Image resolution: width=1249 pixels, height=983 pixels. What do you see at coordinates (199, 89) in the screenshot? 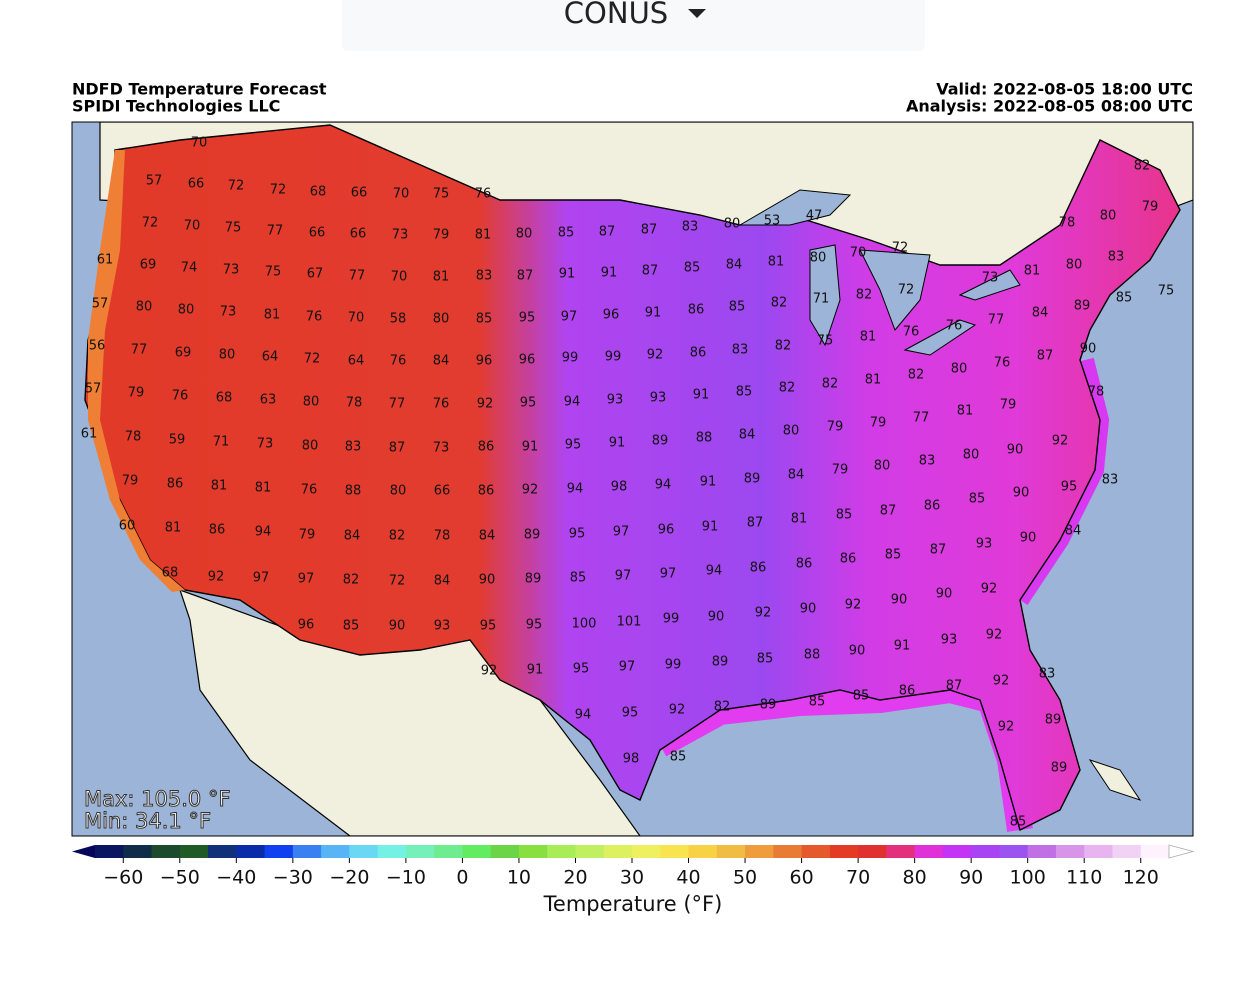
I see `map-title: NDFD Temperature Forecast` at bounding box center [199, 89].